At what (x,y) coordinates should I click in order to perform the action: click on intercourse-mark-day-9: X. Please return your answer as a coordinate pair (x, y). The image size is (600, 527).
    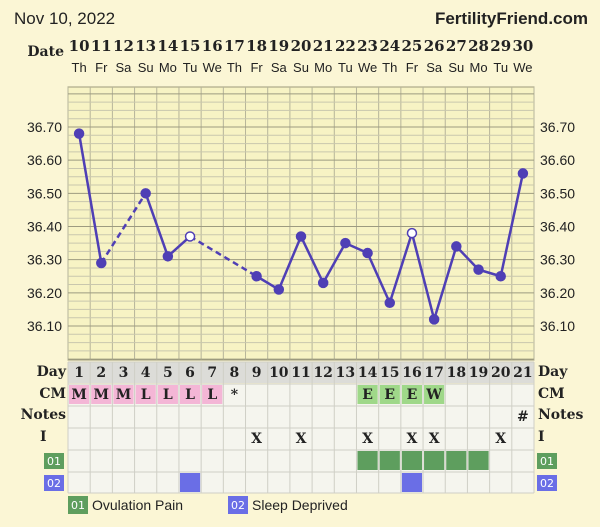
    Looking at the image, I should click on (256, 439).